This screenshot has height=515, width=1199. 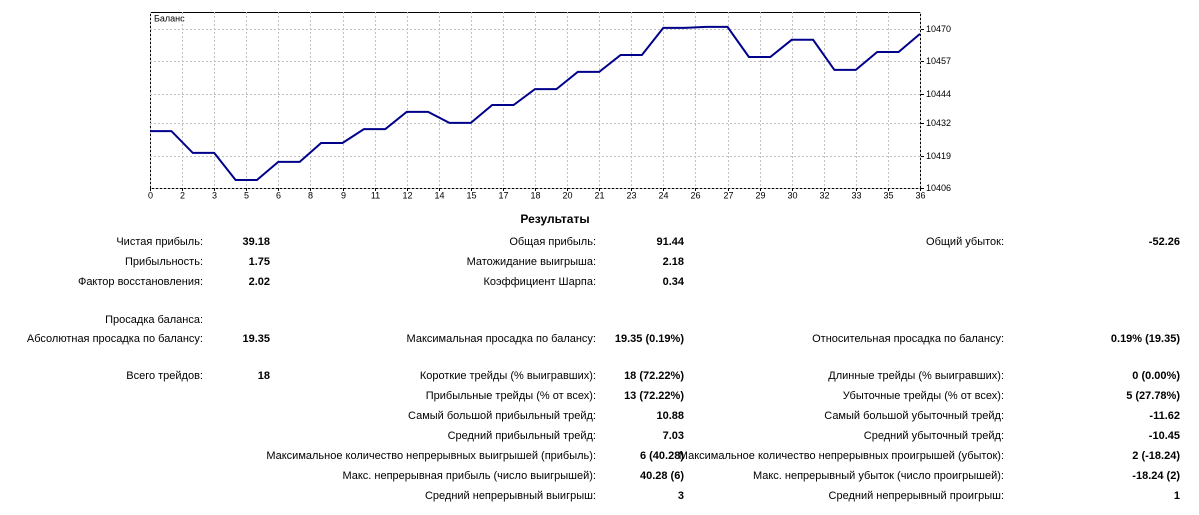 I want to click on x-tick-label: 8, so click(x=310, y=195).